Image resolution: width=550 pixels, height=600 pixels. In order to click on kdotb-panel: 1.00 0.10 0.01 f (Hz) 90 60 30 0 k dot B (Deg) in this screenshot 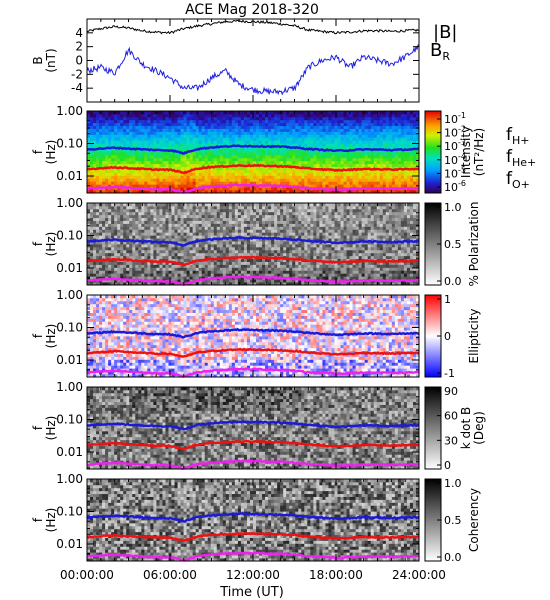, I will do `click(258, 426)`.